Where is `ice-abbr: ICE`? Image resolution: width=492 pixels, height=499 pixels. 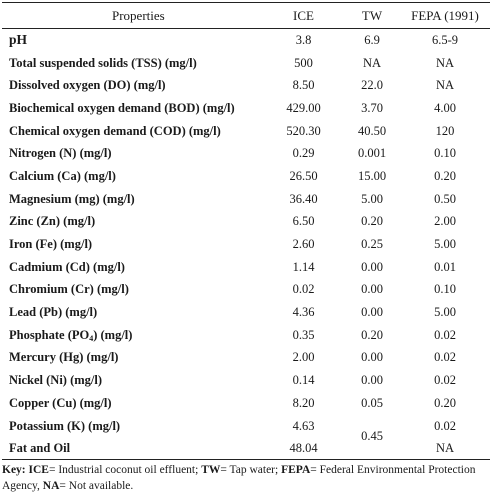 ice-abbr: ICE is located at coordinates (38, 470).